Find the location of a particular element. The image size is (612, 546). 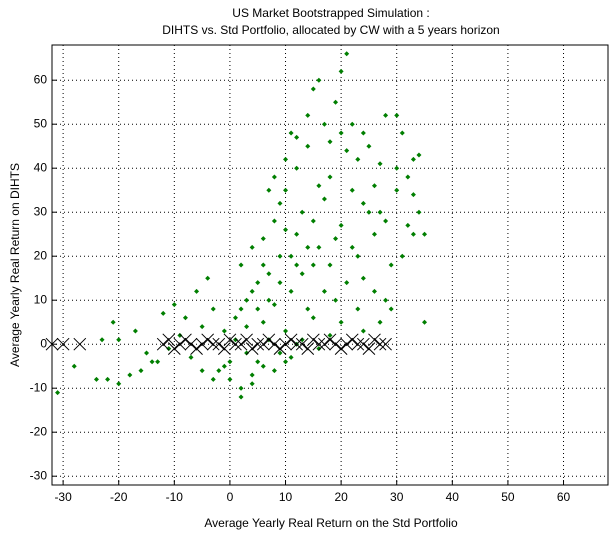

x-tick-label: 0 is located at coordinates (230, 497).